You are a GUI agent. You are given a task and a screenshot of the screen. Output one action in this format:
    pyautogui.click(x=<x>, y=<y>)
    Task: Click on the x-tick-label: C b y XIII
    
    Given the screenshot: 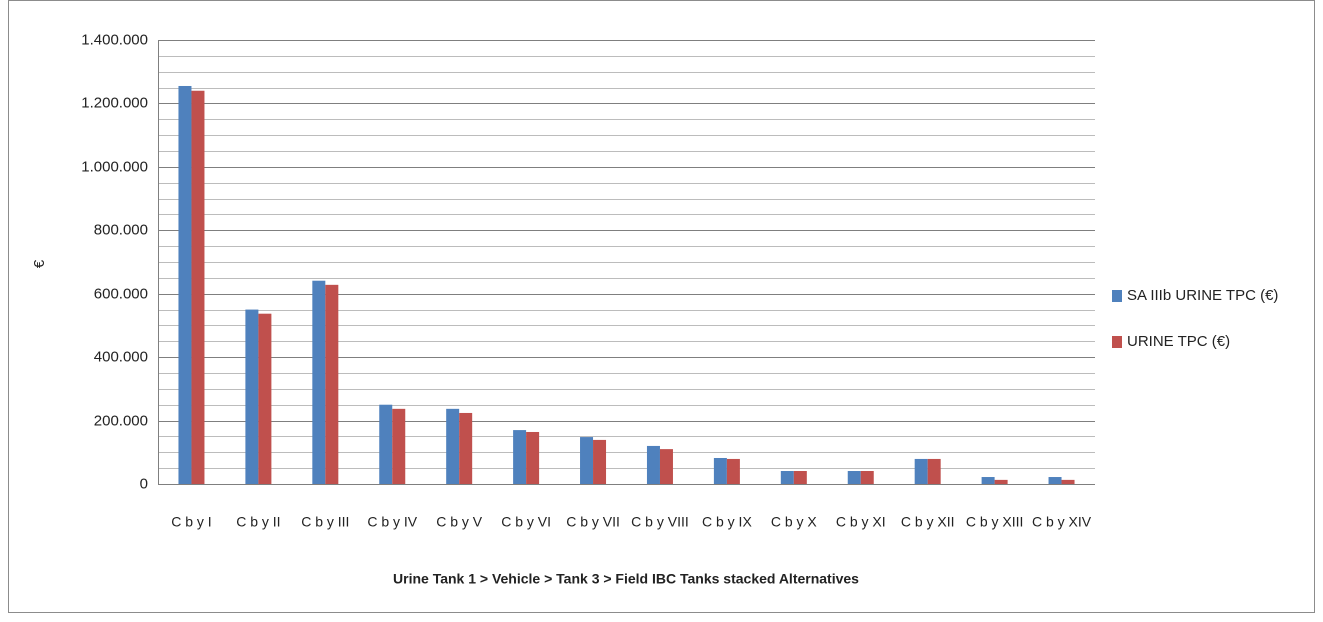 What is the action you would take?
    pyautogui.click(x=995, y=522)
    